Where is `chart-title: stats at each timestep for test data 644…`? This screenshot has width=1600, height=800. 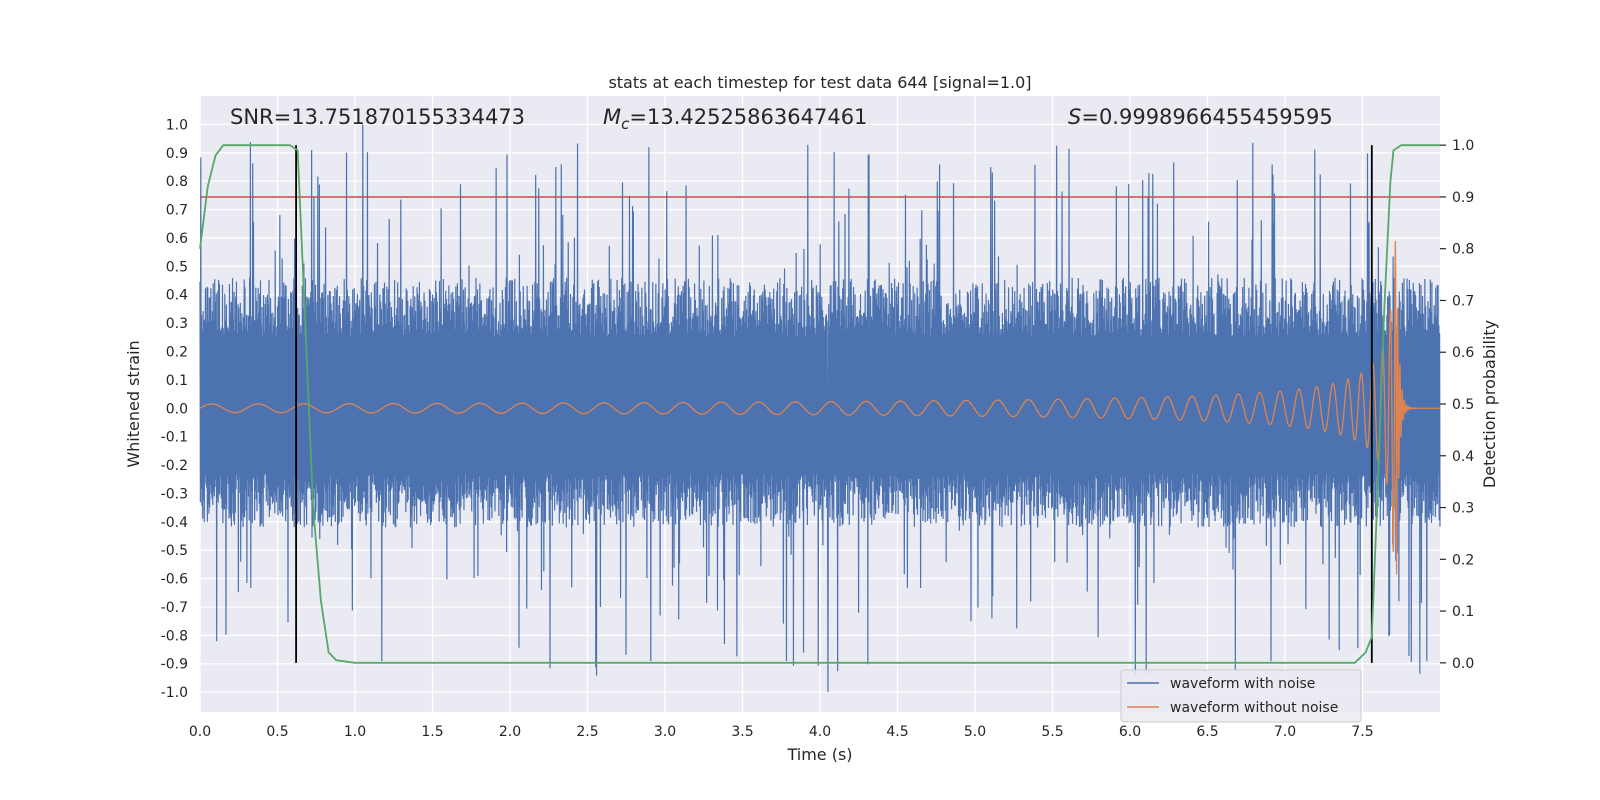
chart-title: stats at each timestep for test data 644… is located at coordinates (819, 82).